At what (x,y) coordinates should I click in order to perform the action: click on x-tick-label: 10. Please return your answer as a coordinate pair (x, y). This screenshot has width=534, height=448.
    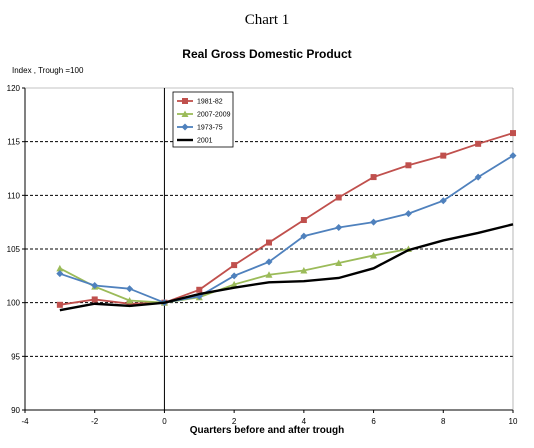
    Looking at the image, I should click on (513, 421).